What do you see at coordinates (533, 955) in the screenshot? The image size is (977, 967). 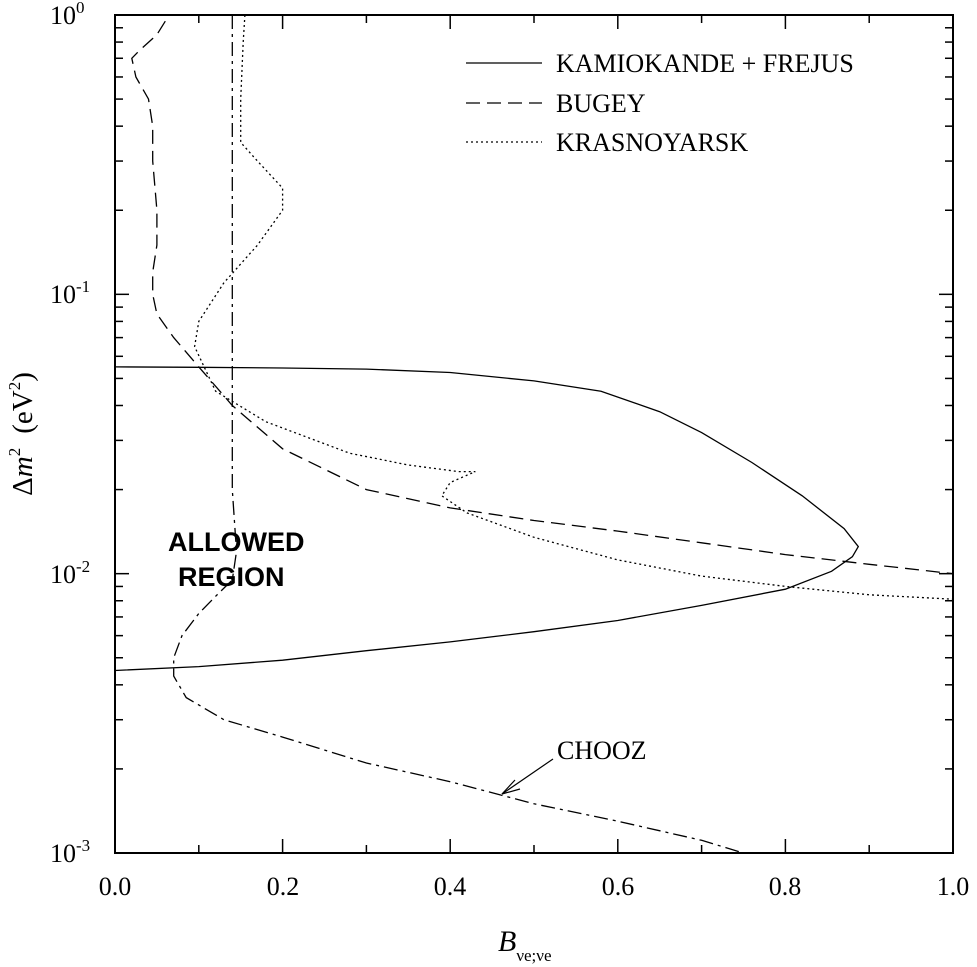 I see `x-axis-label-sub: νe;νe` at bounding box center [533, 955].